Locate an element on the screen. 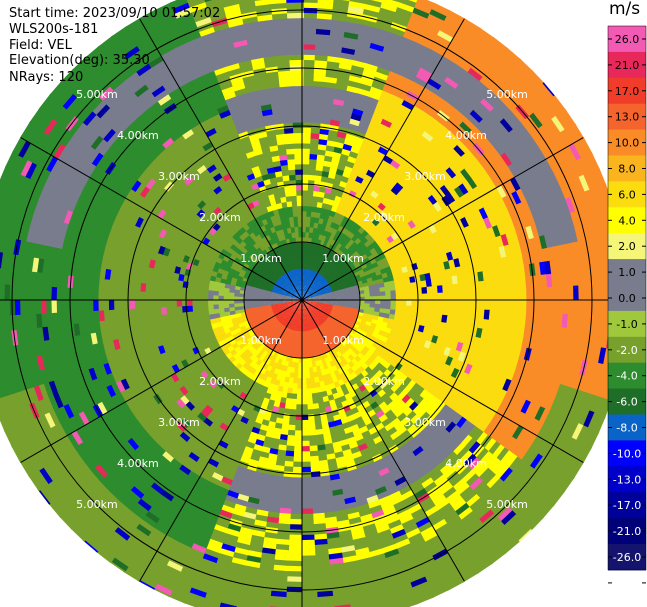  colorbar-tick-label: 21.0 is located at coordinates (627, 65).